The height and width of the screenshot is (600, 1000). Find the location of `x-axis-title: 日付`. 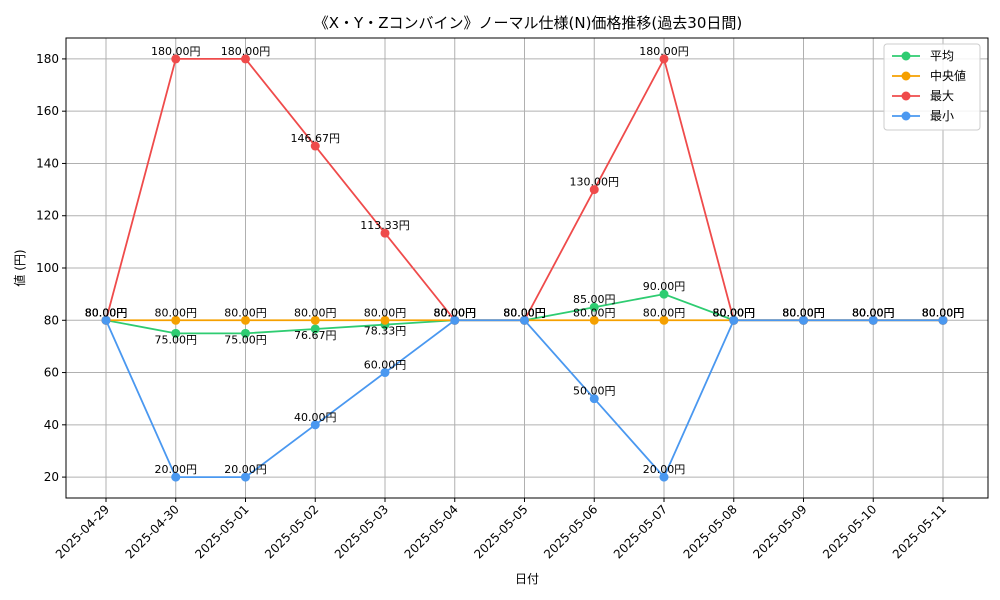

x-axis-title: 日付 is located at coordinates (527, 579).